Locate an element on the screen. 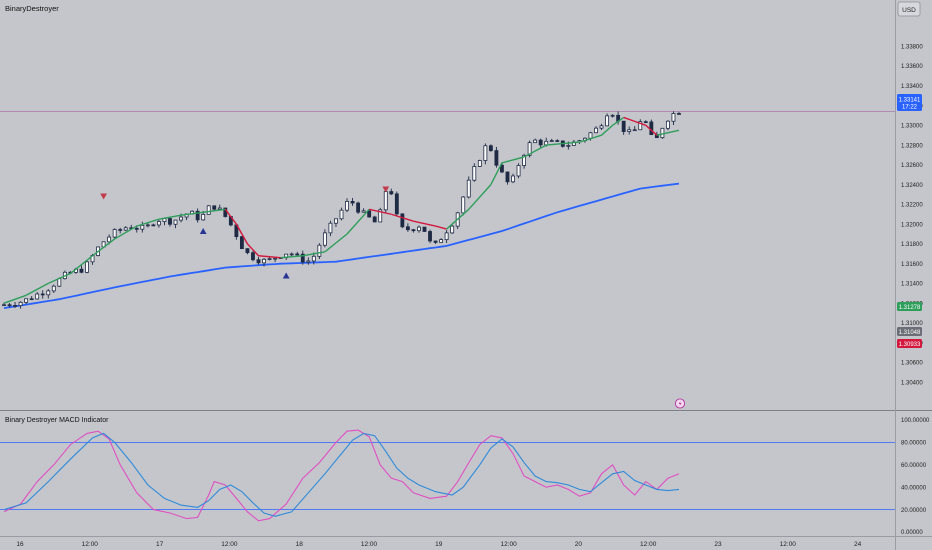 Image resolution: width=932 pixels, height=550 pixels. time-tick-label: 20 is located at coordinates (579, 544).